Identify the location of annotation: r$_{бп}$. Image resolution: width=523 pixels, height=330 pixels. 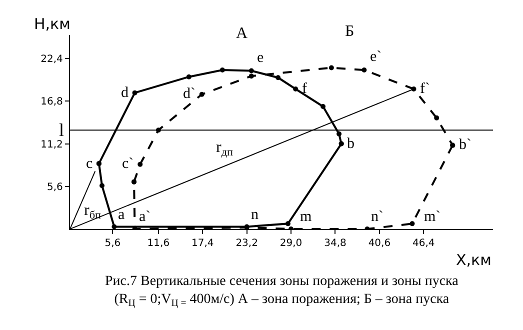
(93, 212).